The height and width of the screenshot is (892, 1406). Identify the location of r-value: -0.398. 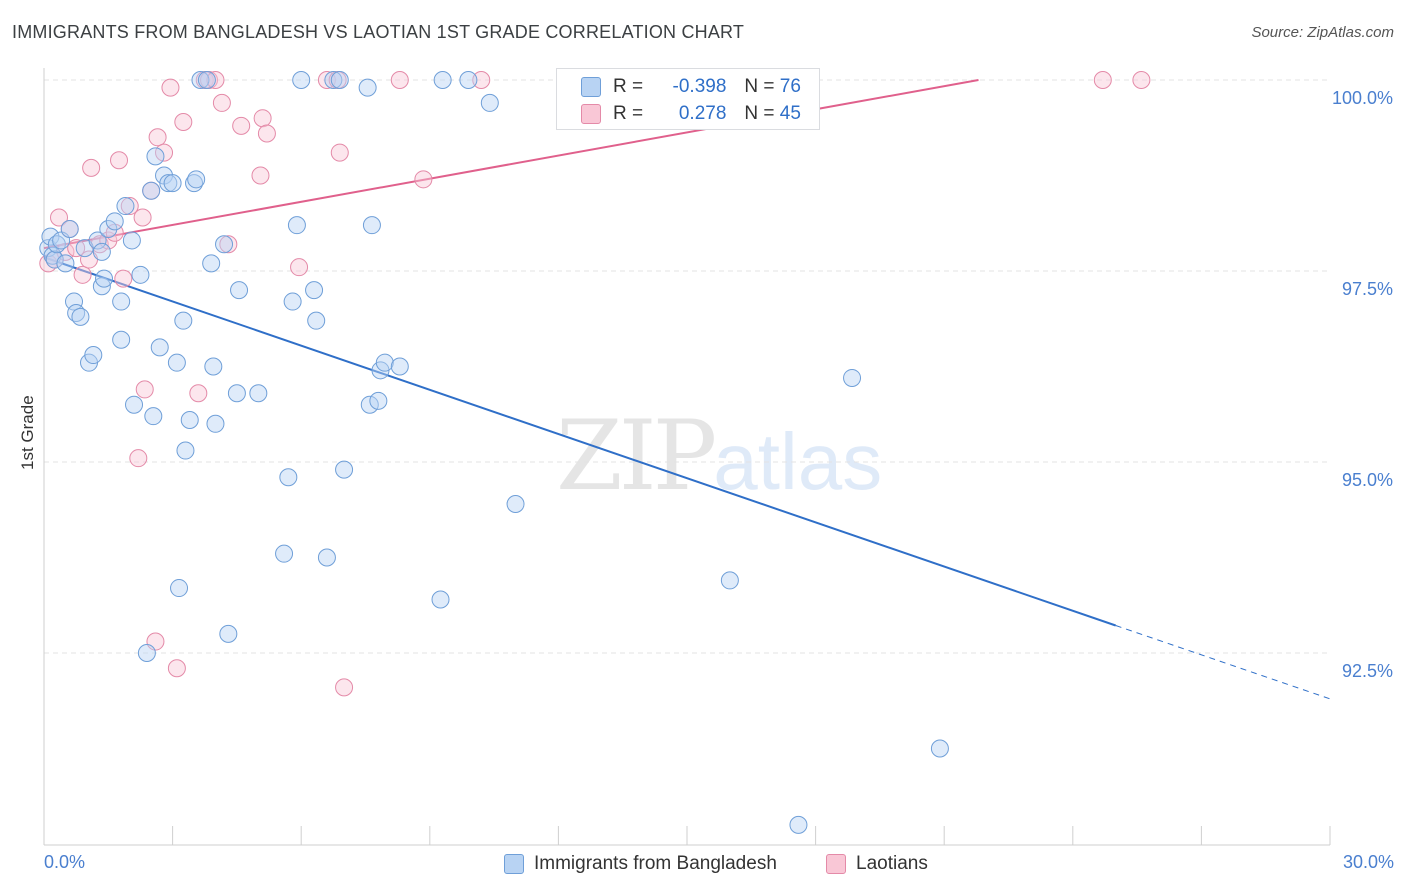
(699, 86).